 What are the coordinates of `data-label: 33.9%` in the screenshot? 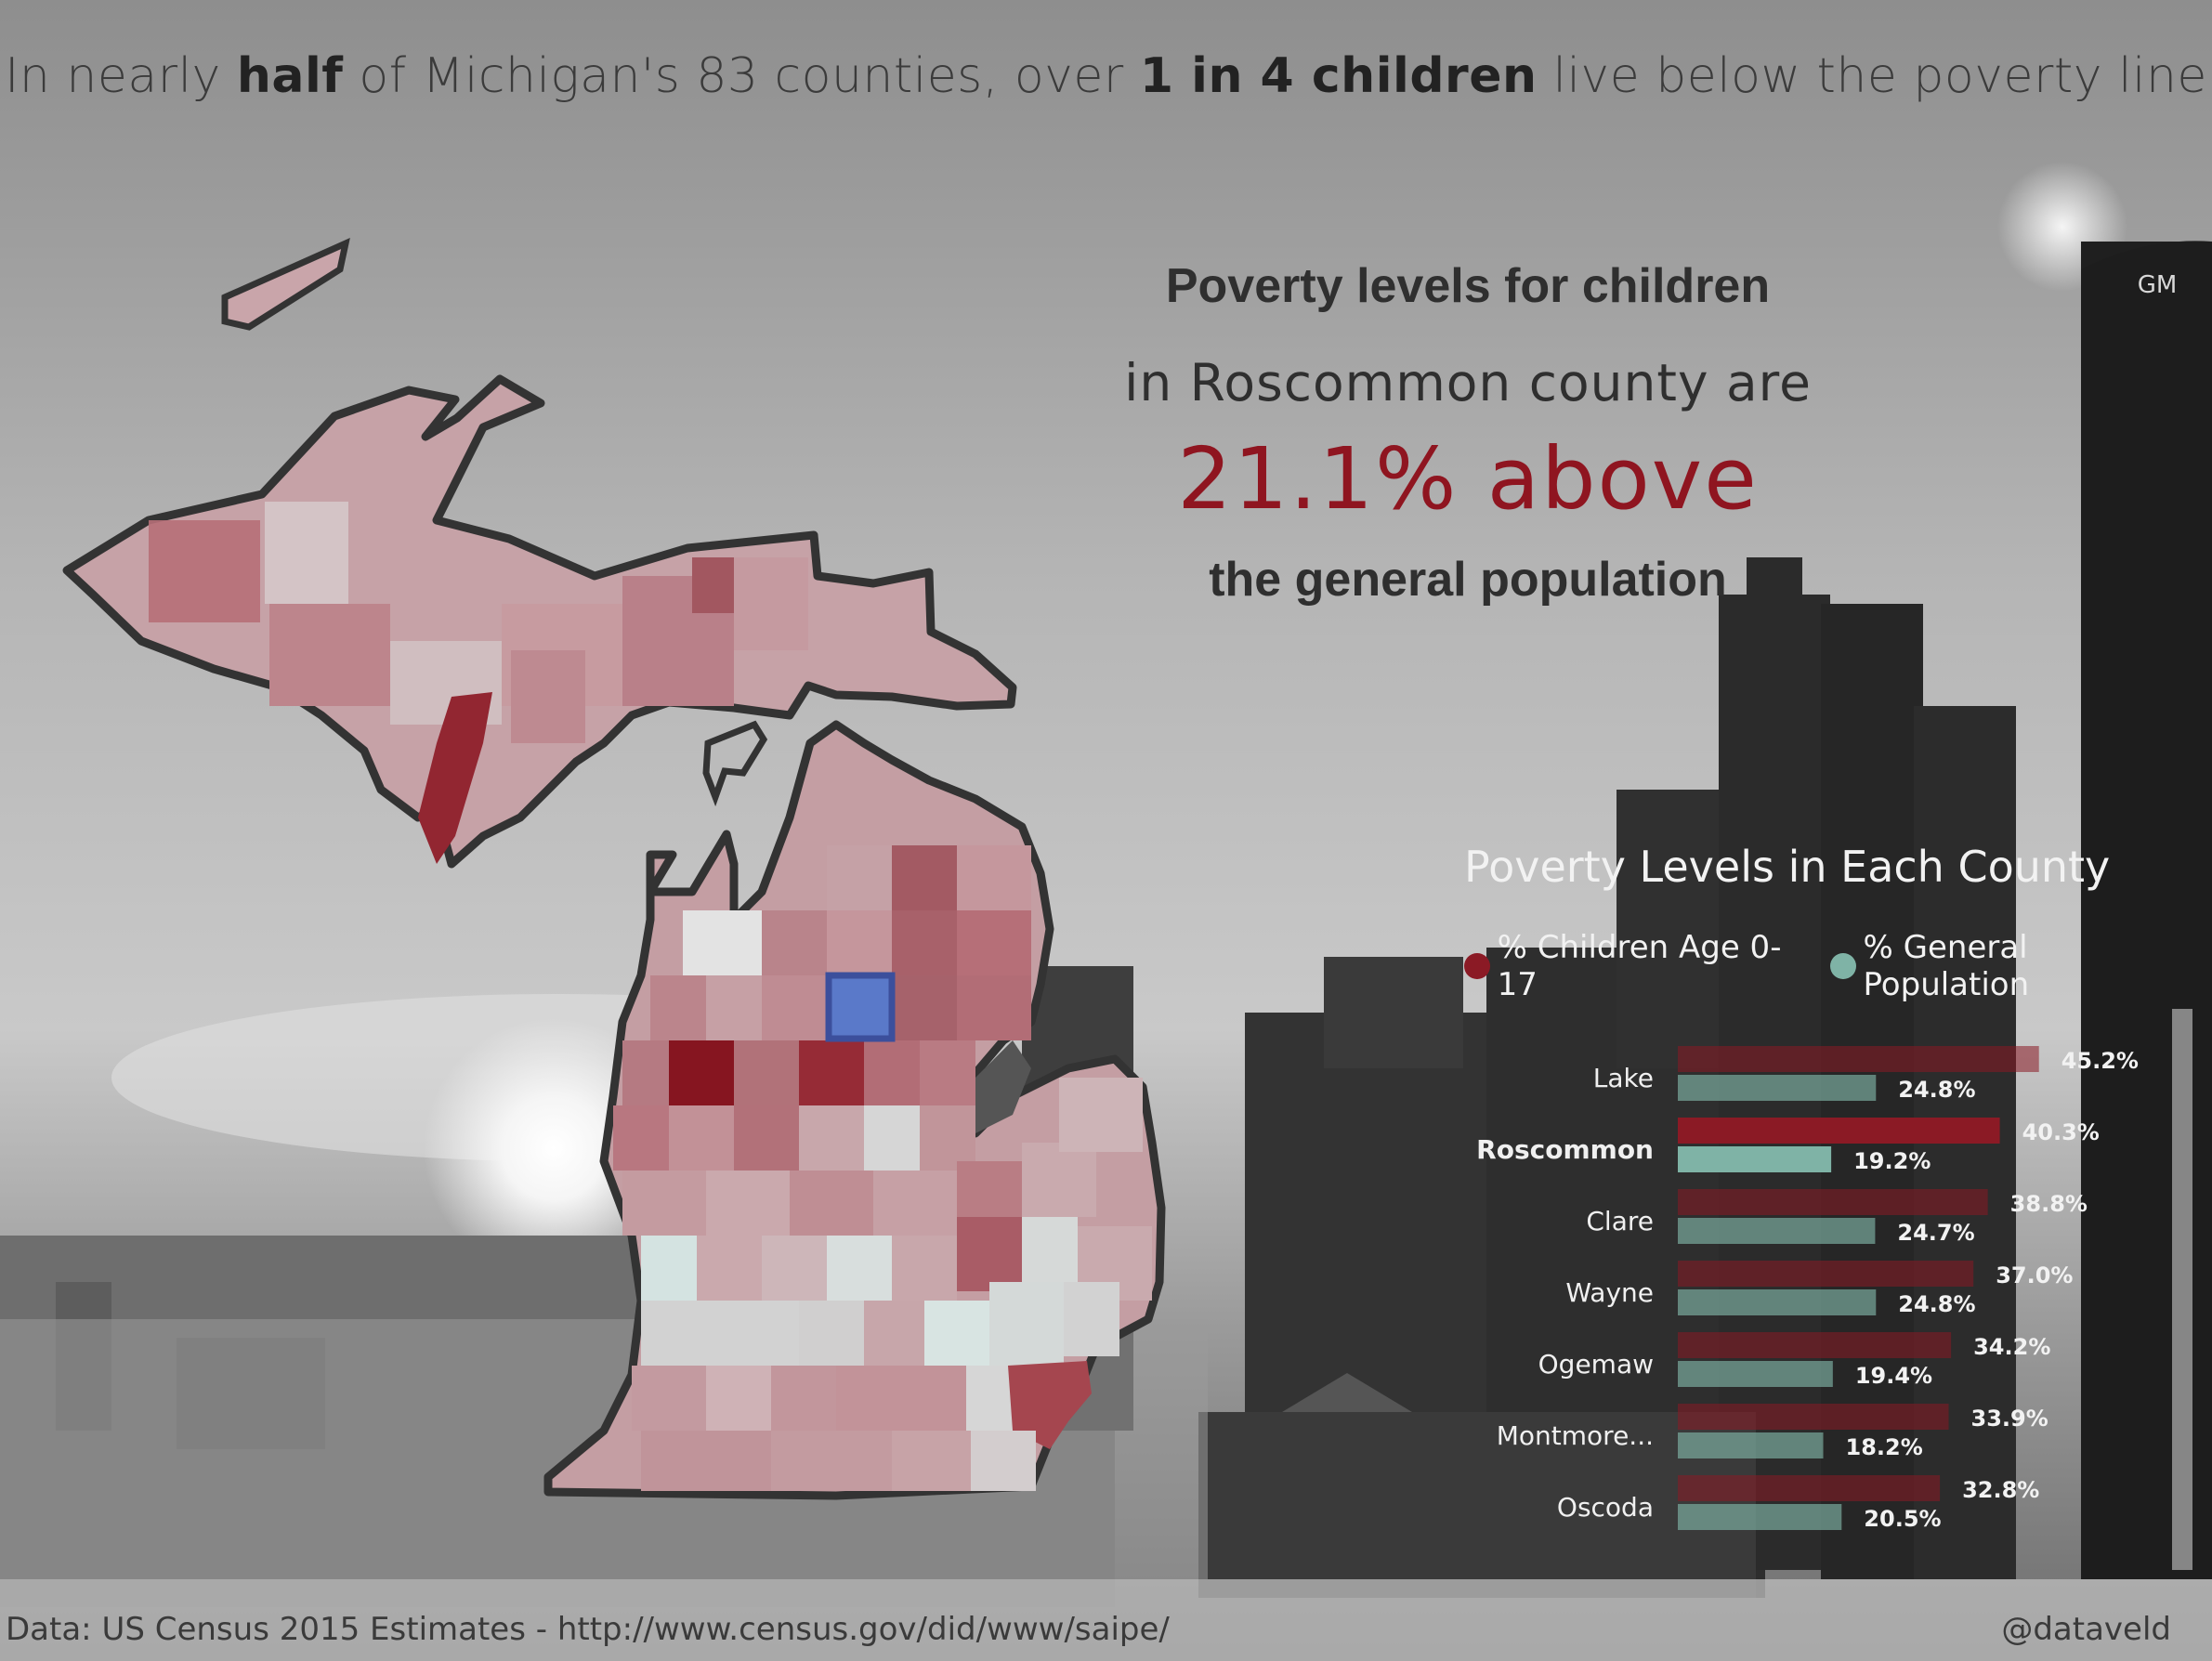 It's located at (2010, 1419).